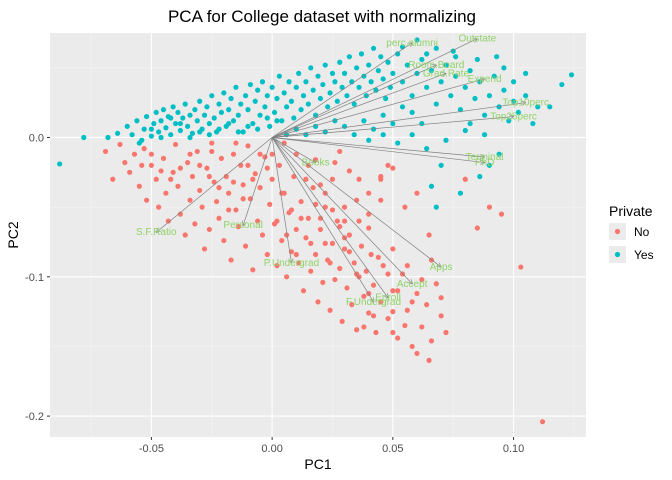 The image size is (672, 480). I want to click on loading-arrow-top25perc, so click(392, 127).